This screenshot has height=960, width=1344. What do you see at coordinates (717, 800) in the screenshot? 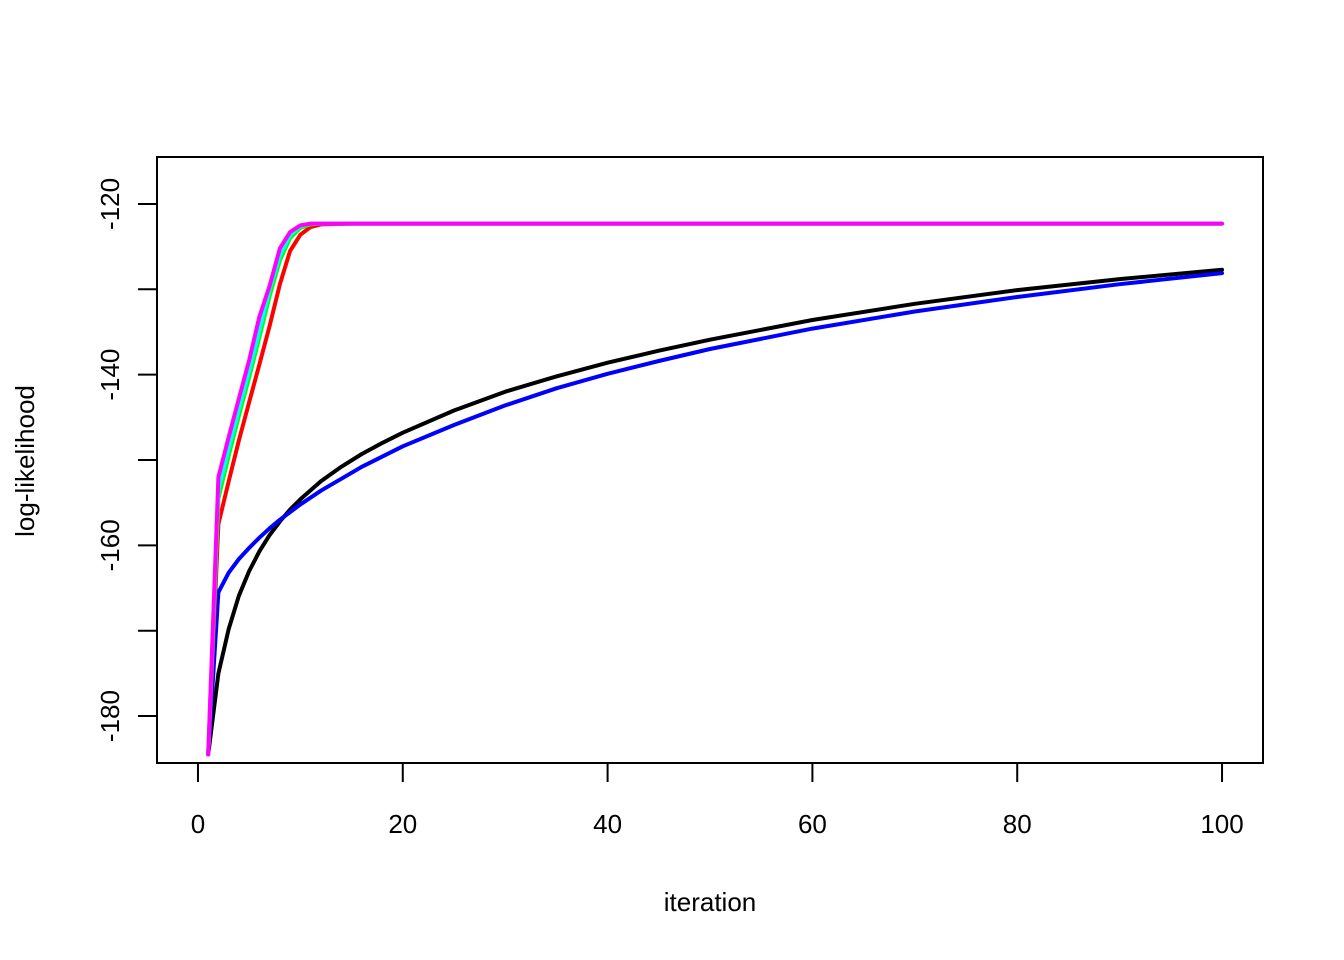
I see `x-axis: 0 20 40 60 80 100` at bounding box center [717, 800].